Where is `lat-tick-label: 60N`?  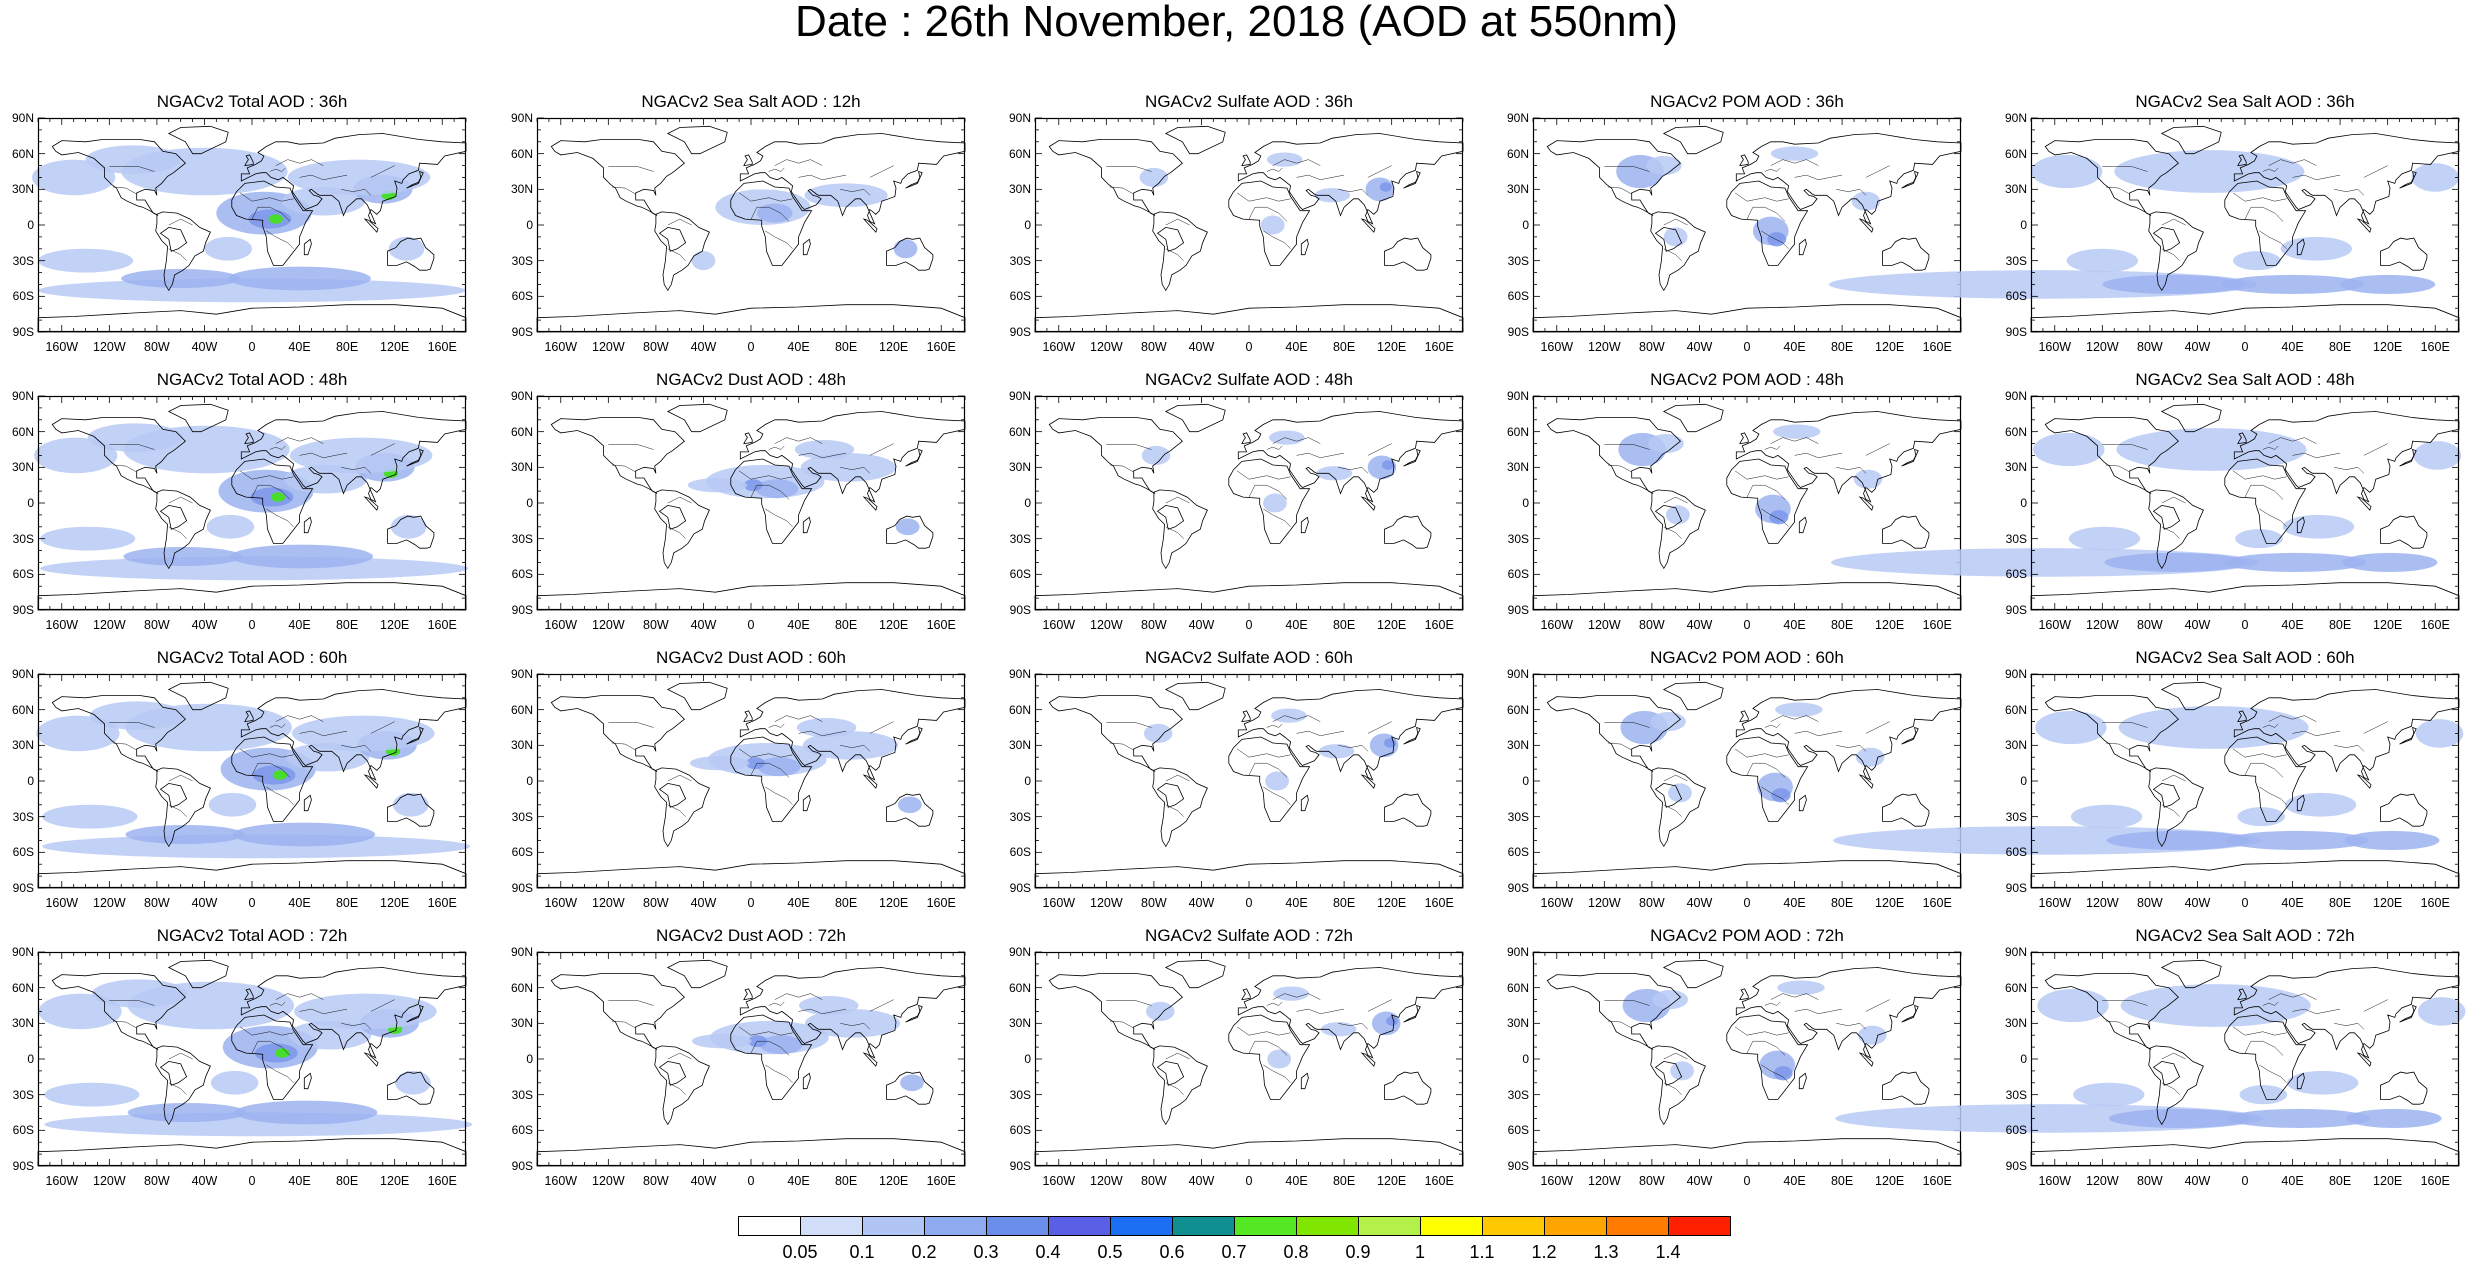
lat-tick-label: 60N is located at coordinates (2015, 153).